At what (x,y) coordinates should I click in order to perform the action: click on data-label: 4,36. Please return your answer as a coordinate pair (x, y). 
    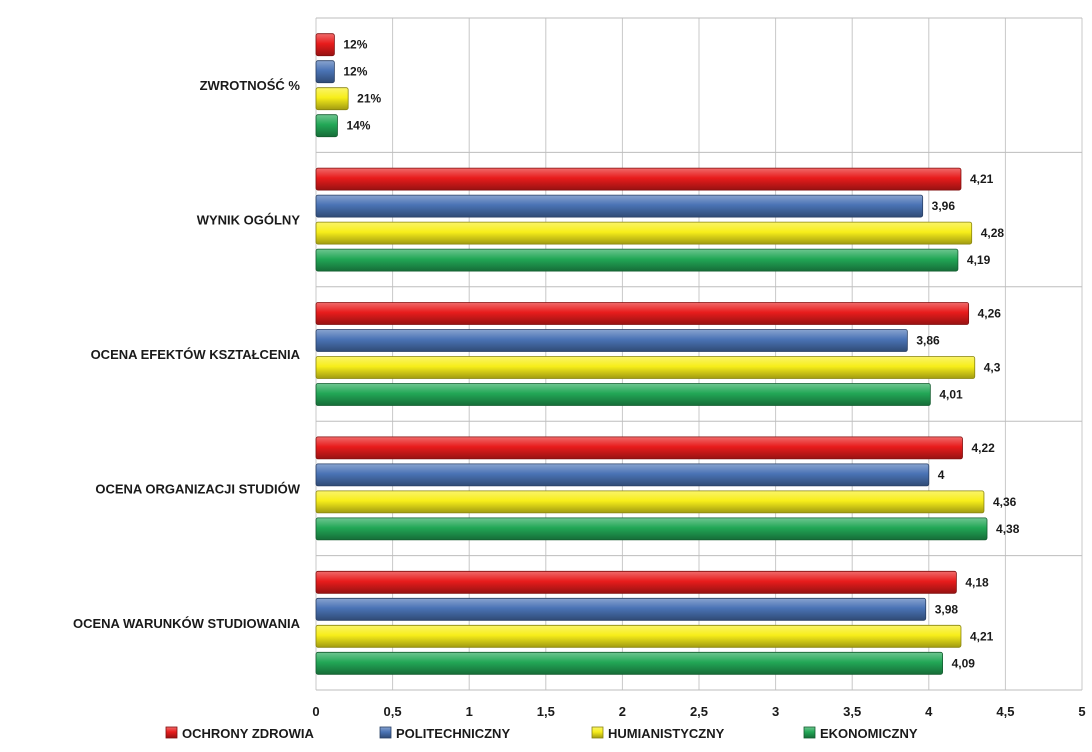
    Looking at the image, I should click on (1005, 502).